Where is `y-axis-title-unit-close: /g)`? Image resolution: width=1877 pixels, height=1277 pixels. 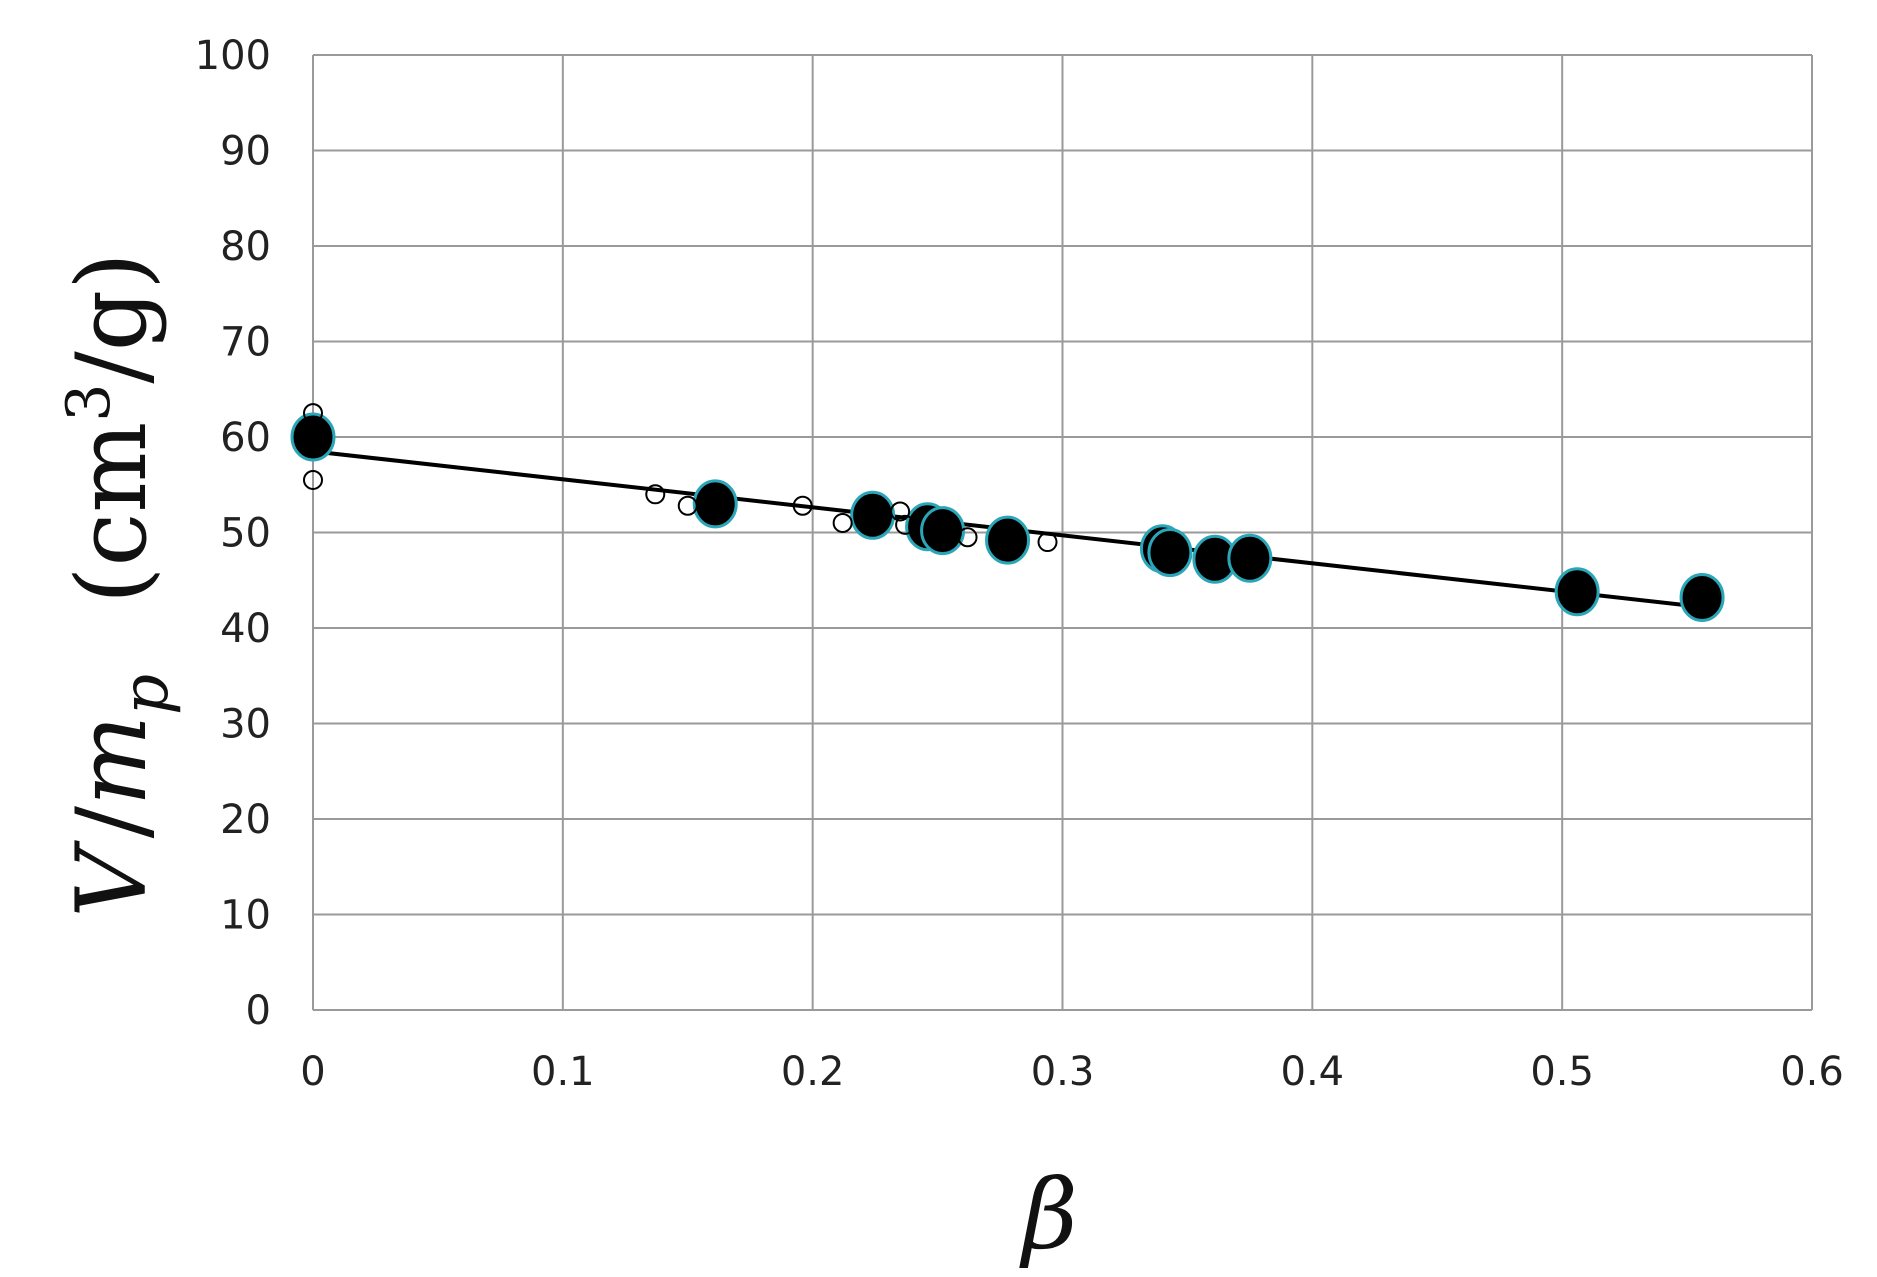 y-axis-title-unit-close: /g) is located at coordinates (112, 317).